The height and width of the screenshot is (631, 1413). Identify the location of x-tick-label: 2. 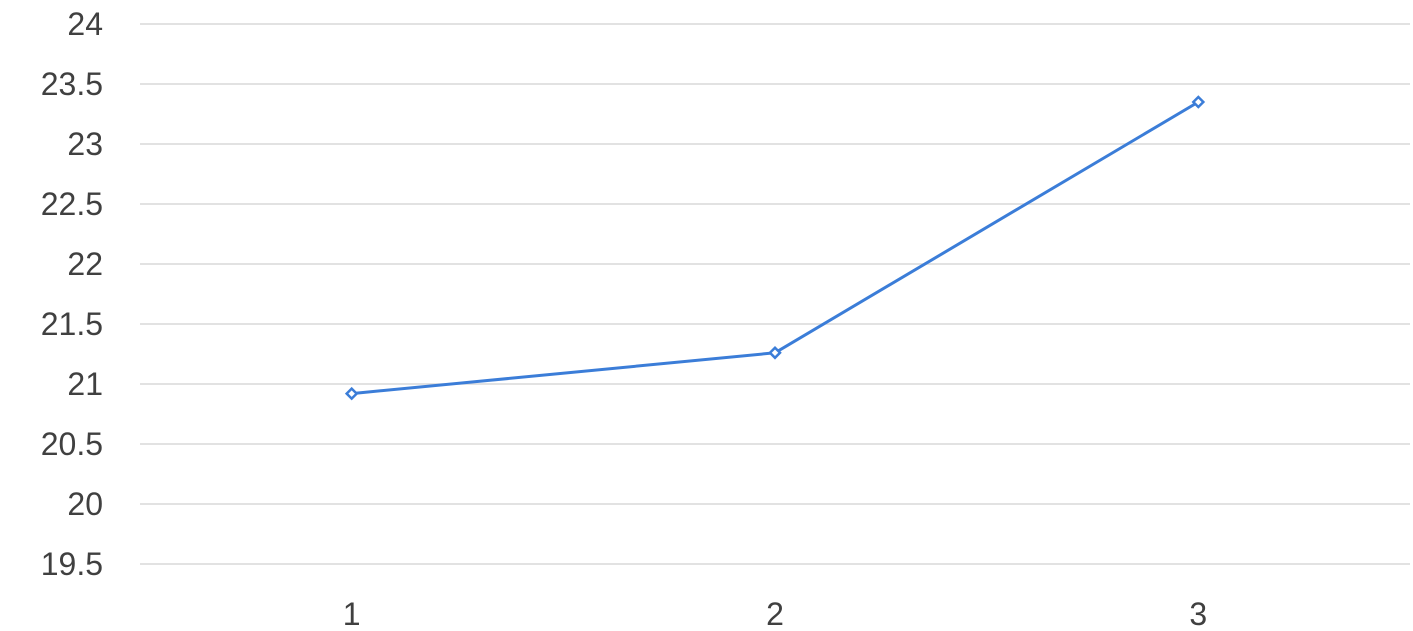
(775, 613).